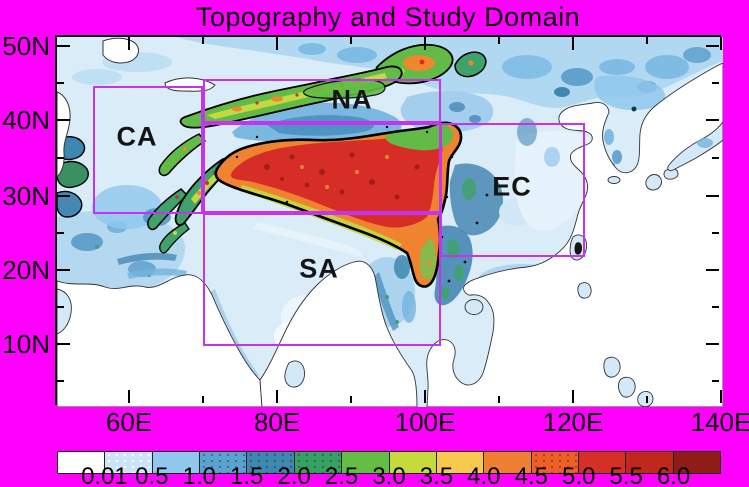 This screenshot has width=749, height=487. Describe the element at coordinates (573, 422) in the screenshot. I see `x-axis-label-120E: 120E` at that location.